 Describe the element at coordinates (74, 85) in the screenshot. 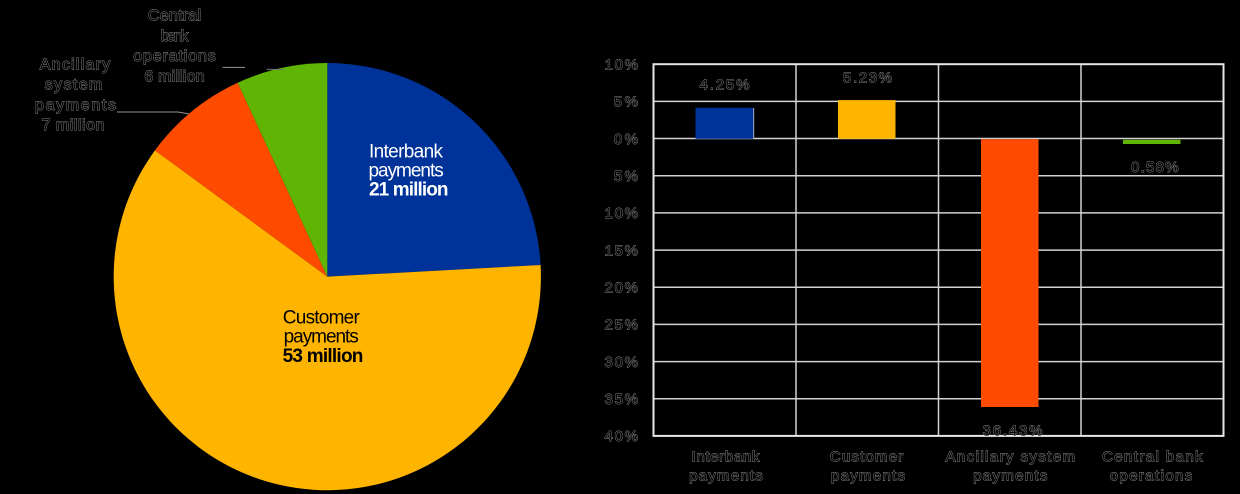

I see `svg-text: system` at that location.